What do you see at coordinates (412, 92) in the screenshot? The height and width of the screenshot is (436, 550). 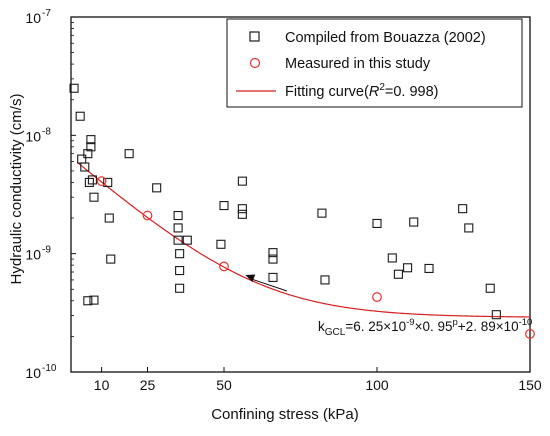 I see `legend-fit-rest: =0. 998)` at bounding box center [412, 92].